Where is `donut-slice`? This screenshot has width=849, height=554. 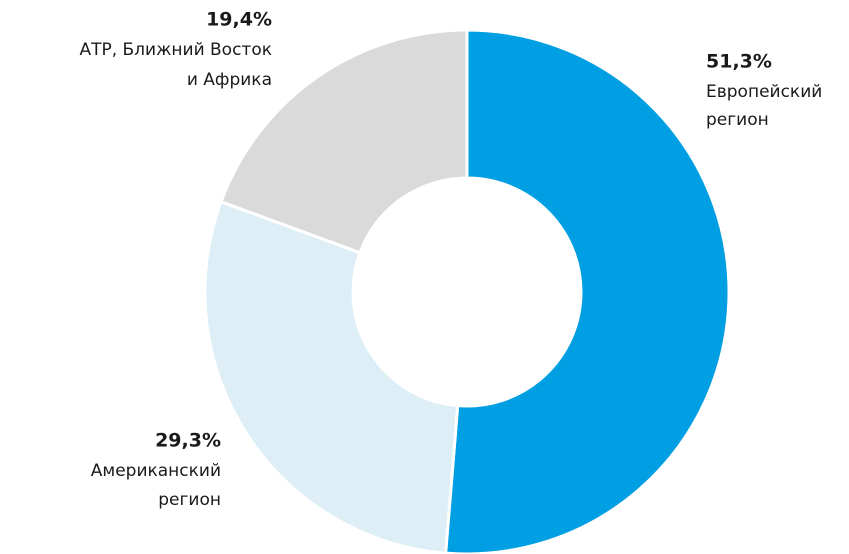 donut-slice is located at coordinates (344, 141).